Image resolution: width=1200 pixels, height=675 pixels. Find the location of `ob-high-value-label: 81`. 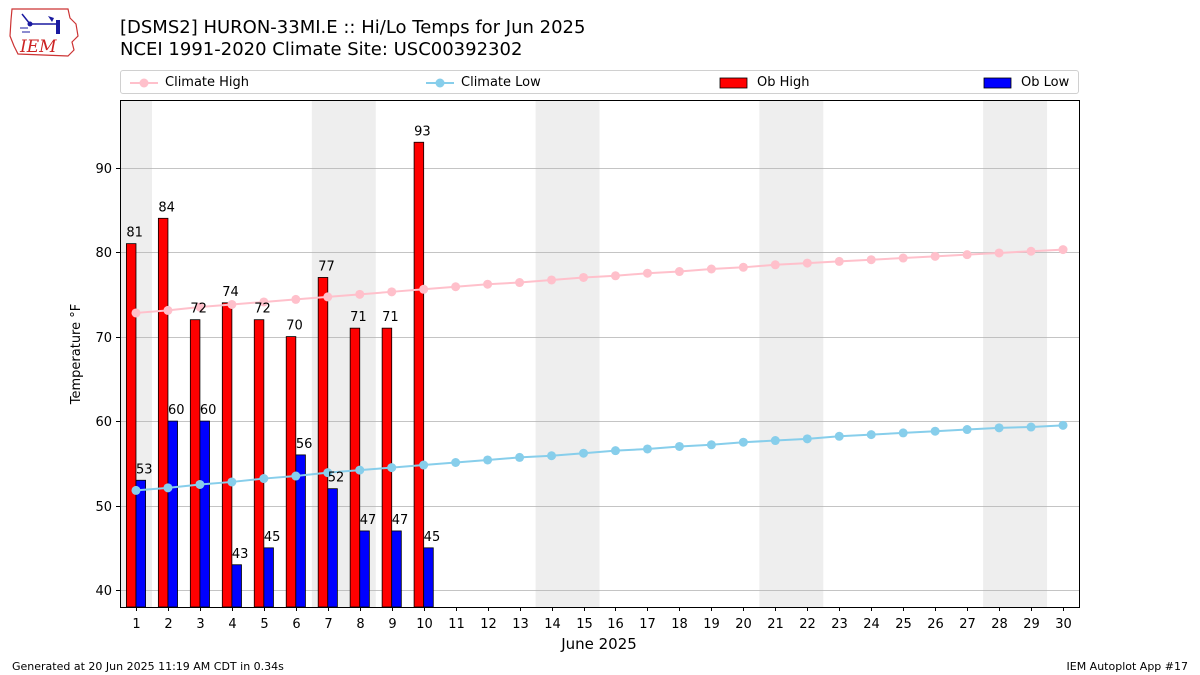

ob-high-value-label: 81 is located at coordinates (134, 233).